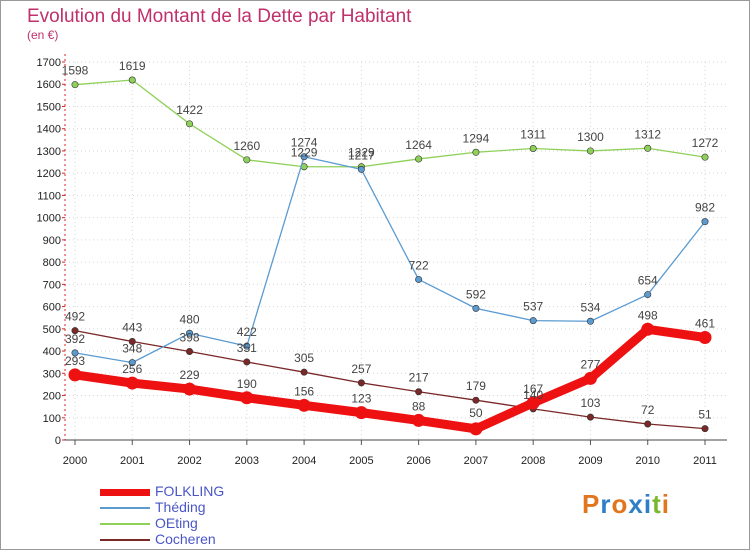  What do you see at coordinates (533, 389) in the screenshot?
I see `data-label: 167` at bounding box center [533, 389].